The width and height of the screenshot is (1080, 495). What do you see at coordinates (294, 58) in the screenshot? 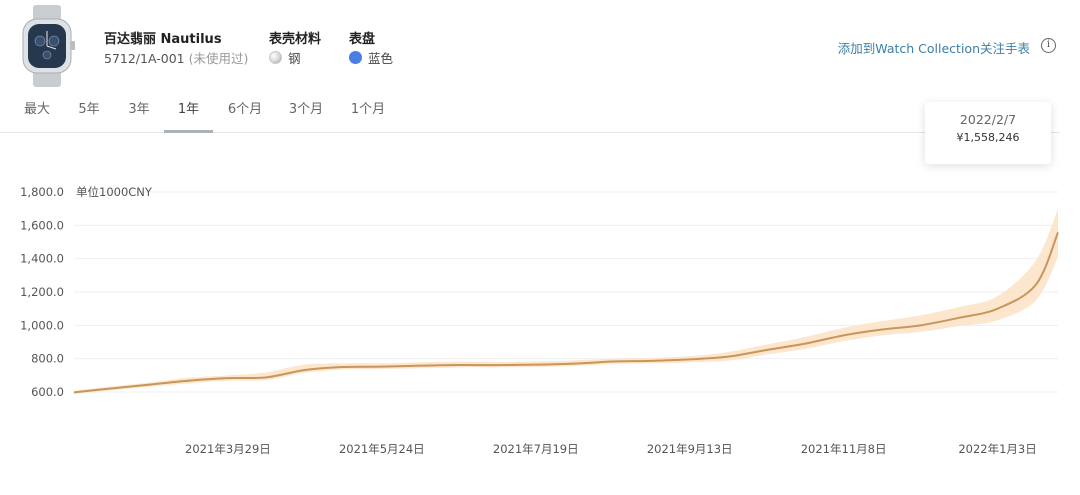
I see `case-material-text: 钢` at bounding box center [294, 58].